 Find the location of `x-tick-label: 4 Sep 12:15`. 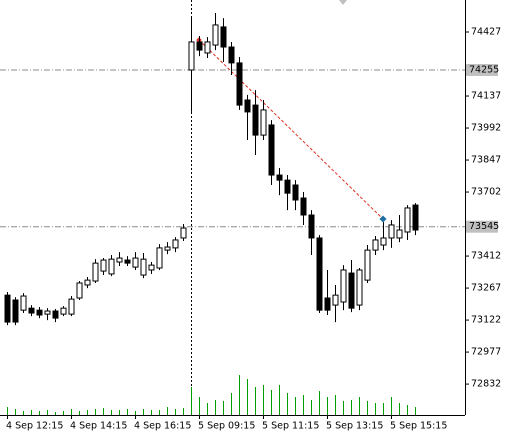

x-tick-label: 4 Sep 12:15 is located at coordinates (34, 426).